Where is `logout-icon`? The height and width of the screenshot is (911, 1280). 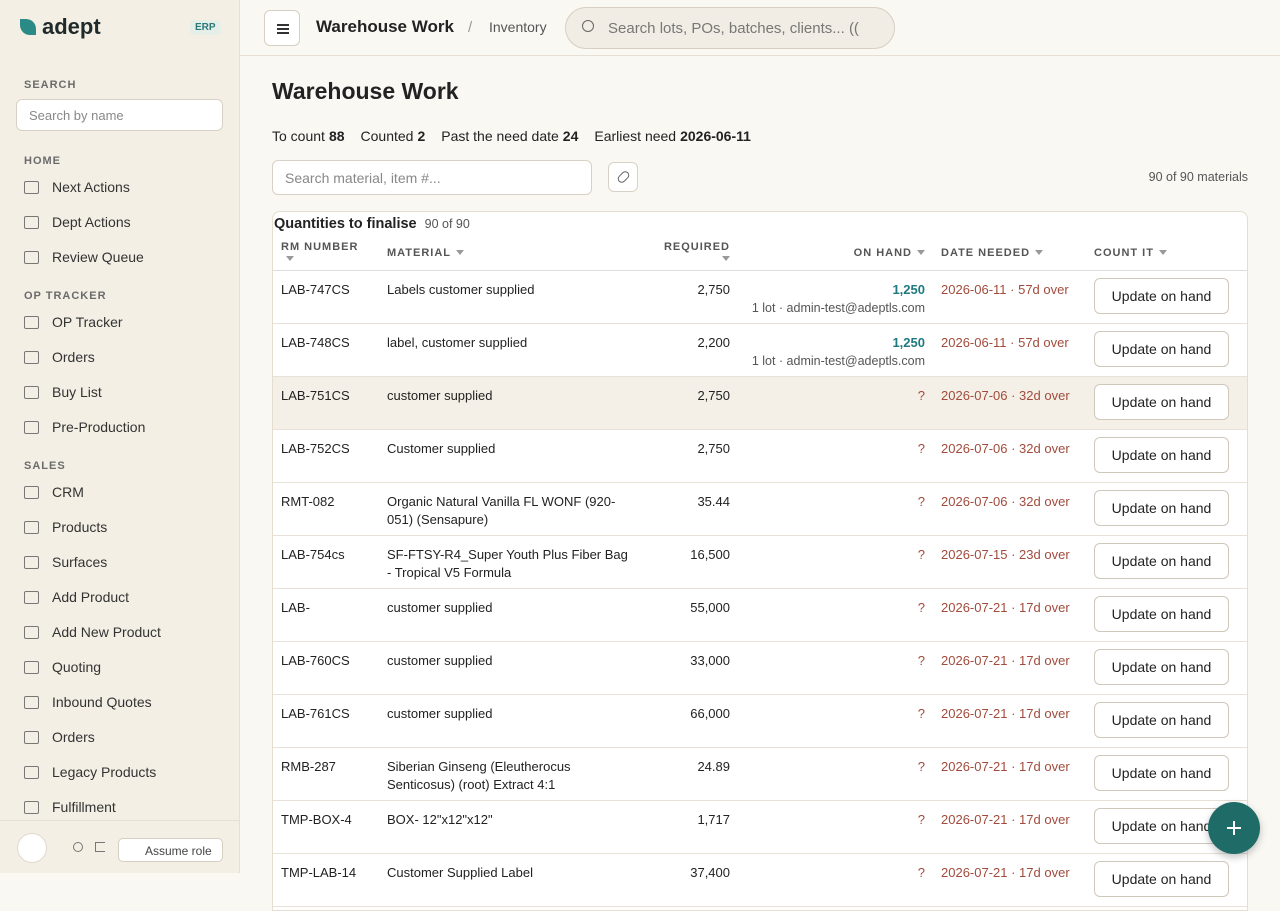 logout-icon is located at coordinates (100, 847).